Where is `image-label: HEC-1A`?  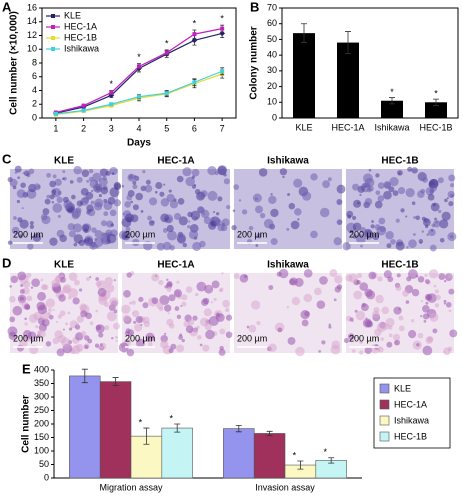 image-label: HEC-1A is located at coordinates (175, 265).